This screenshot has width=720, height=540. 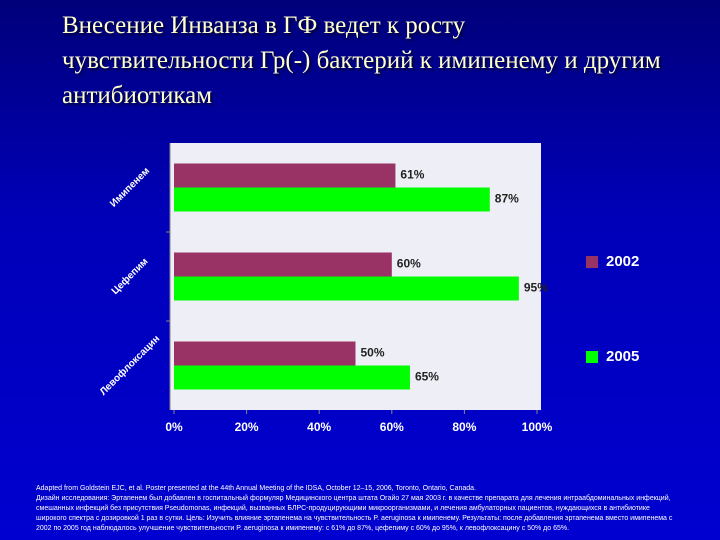 What do you see at coordinates (412, 175) in the screenshot?
I see `bar-value-label: 61%` at bounding box center [412, 175].